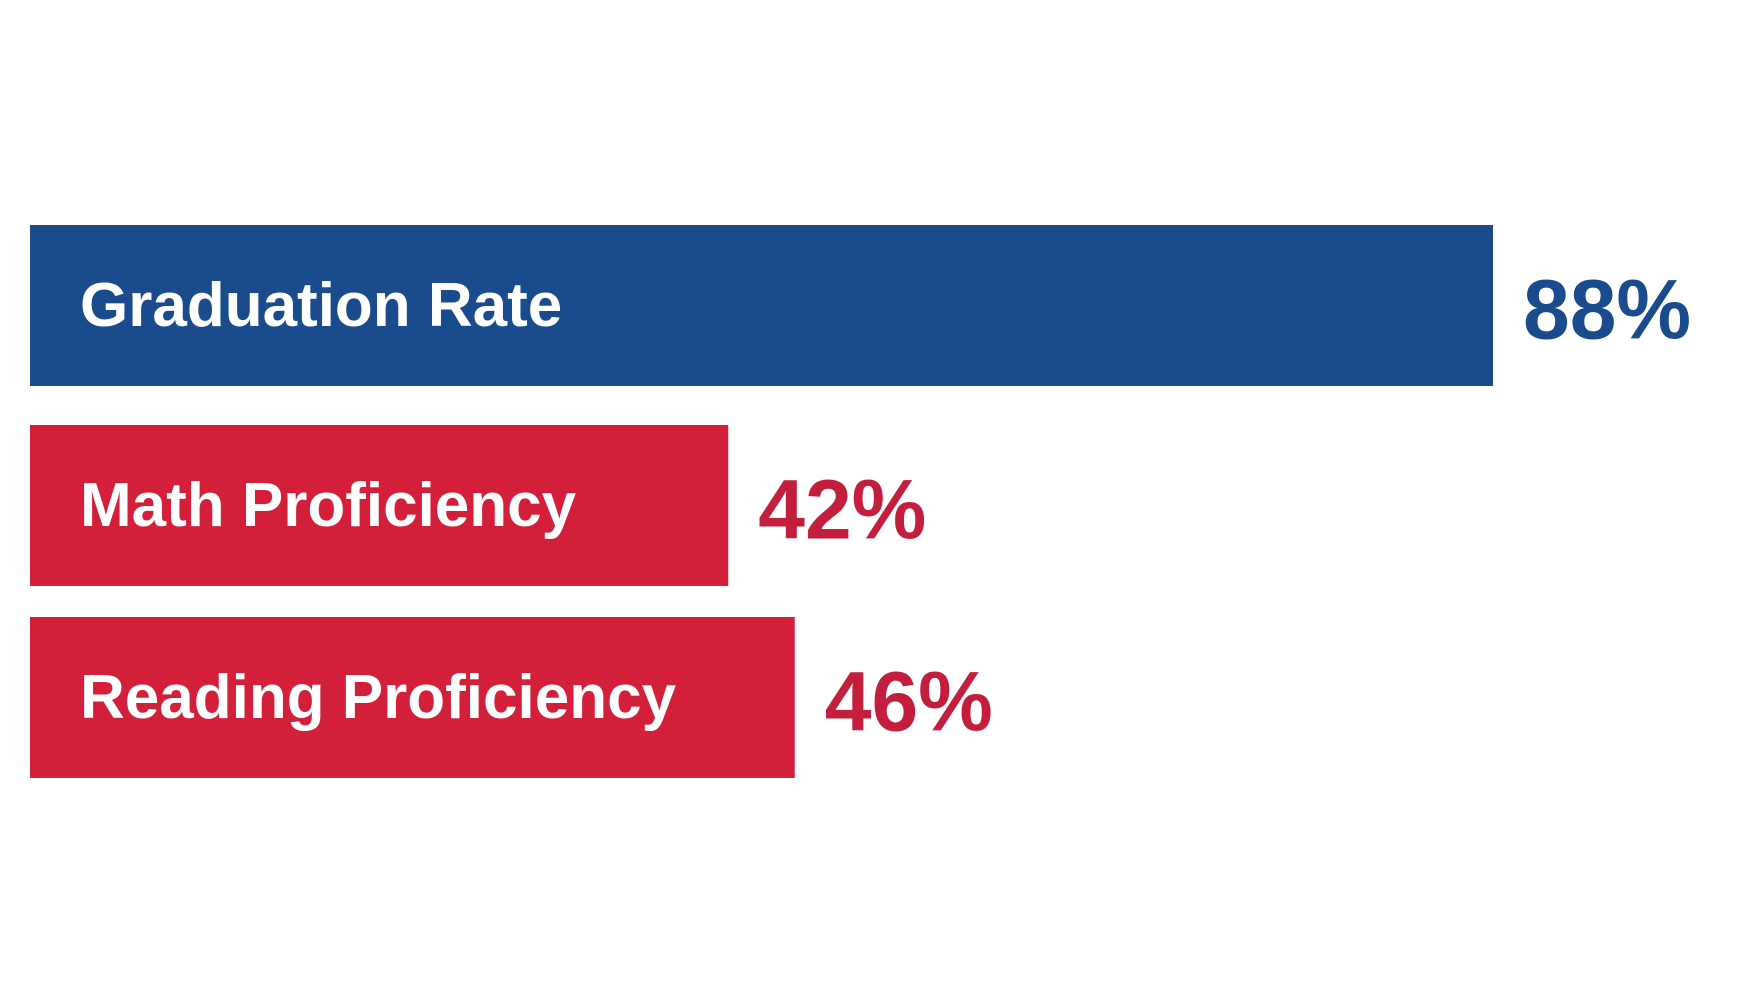 This screenshot has height=999, width=1745. Describe the element at coordinates (1607, 310) in the screenshot. I see `value-label: 88%` at that location.